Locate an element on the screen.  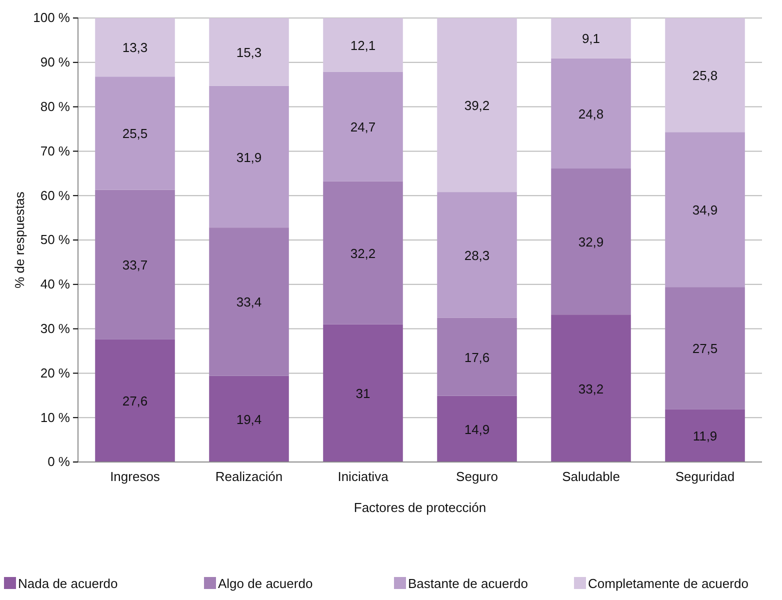
data-label: 39,2 is located at coordinates (477, 106).